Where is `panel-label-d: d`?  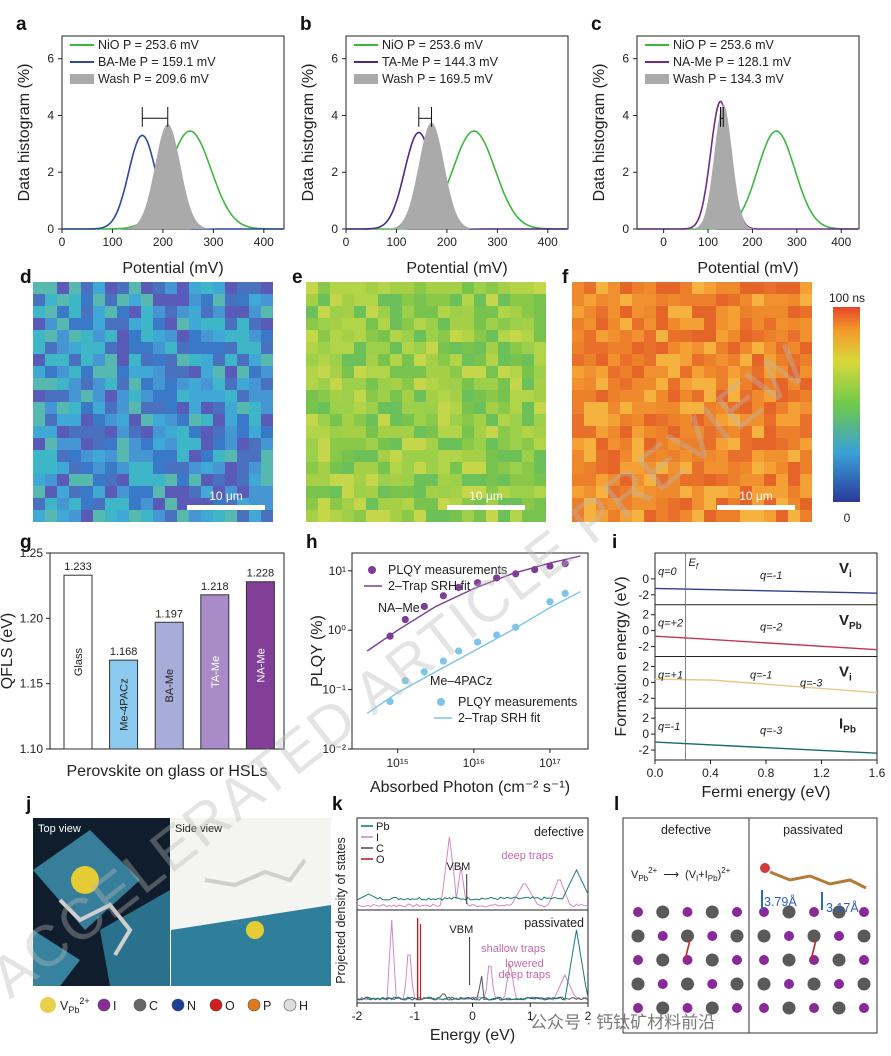
panel-label-d: d is located at coordinates (26, 277).